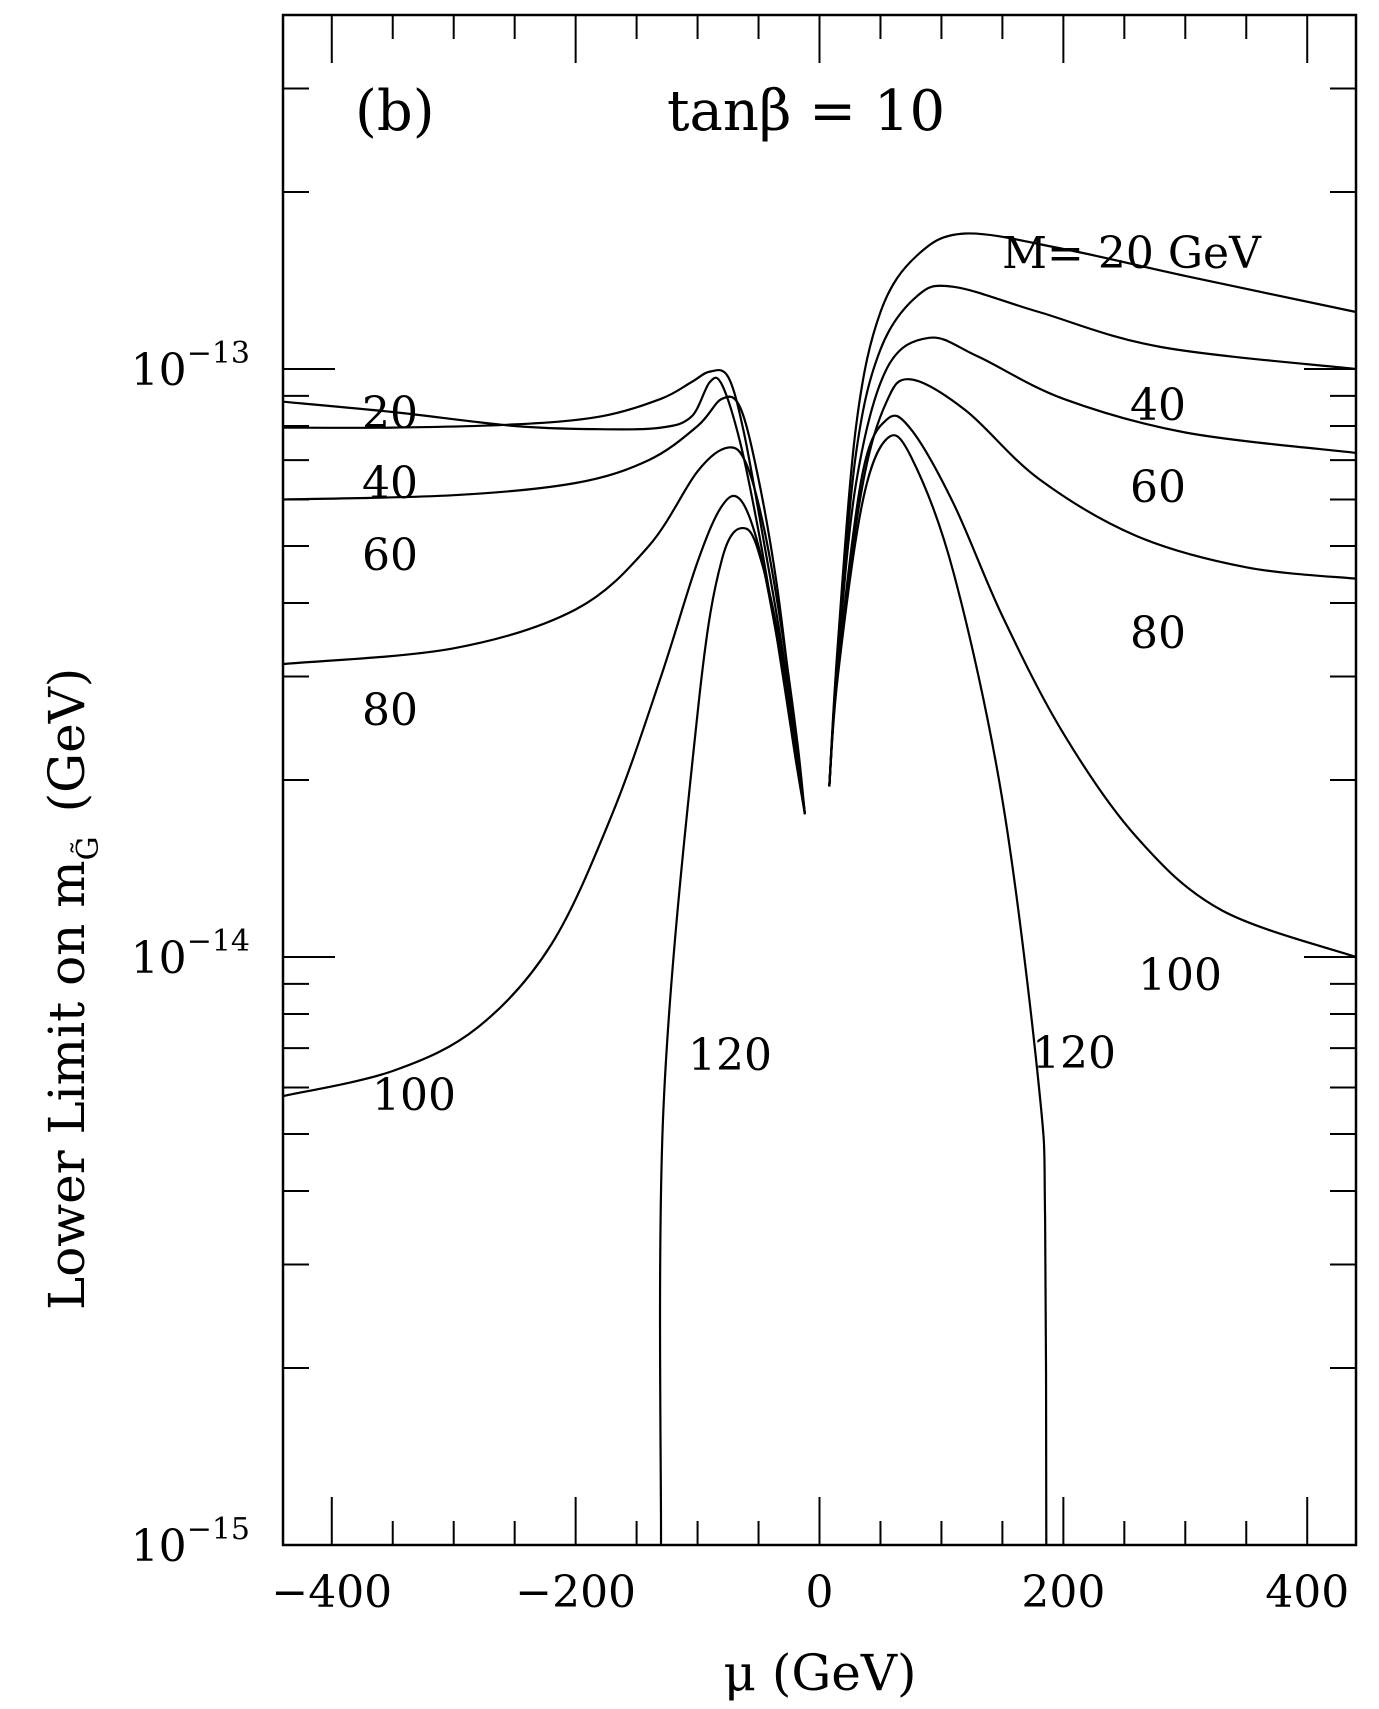 The height and width of the screenshot is (1709, 1379). Describe the element at coordinates (730, 1055) in the screenshot. I see `series-120-left-label: 120` at that location.